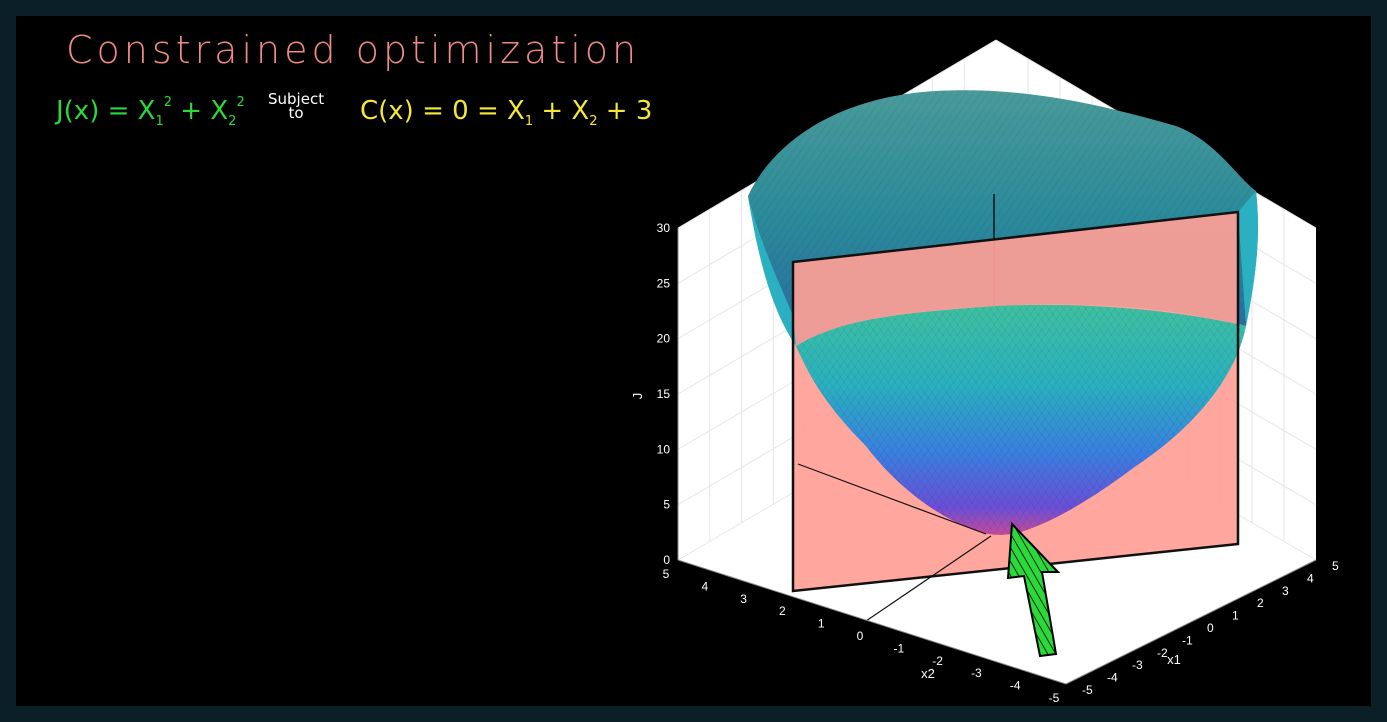 The width and height of the screenshot is (1387, 722). I want to click on x1-tick-label: -3, so click(1137, 665).